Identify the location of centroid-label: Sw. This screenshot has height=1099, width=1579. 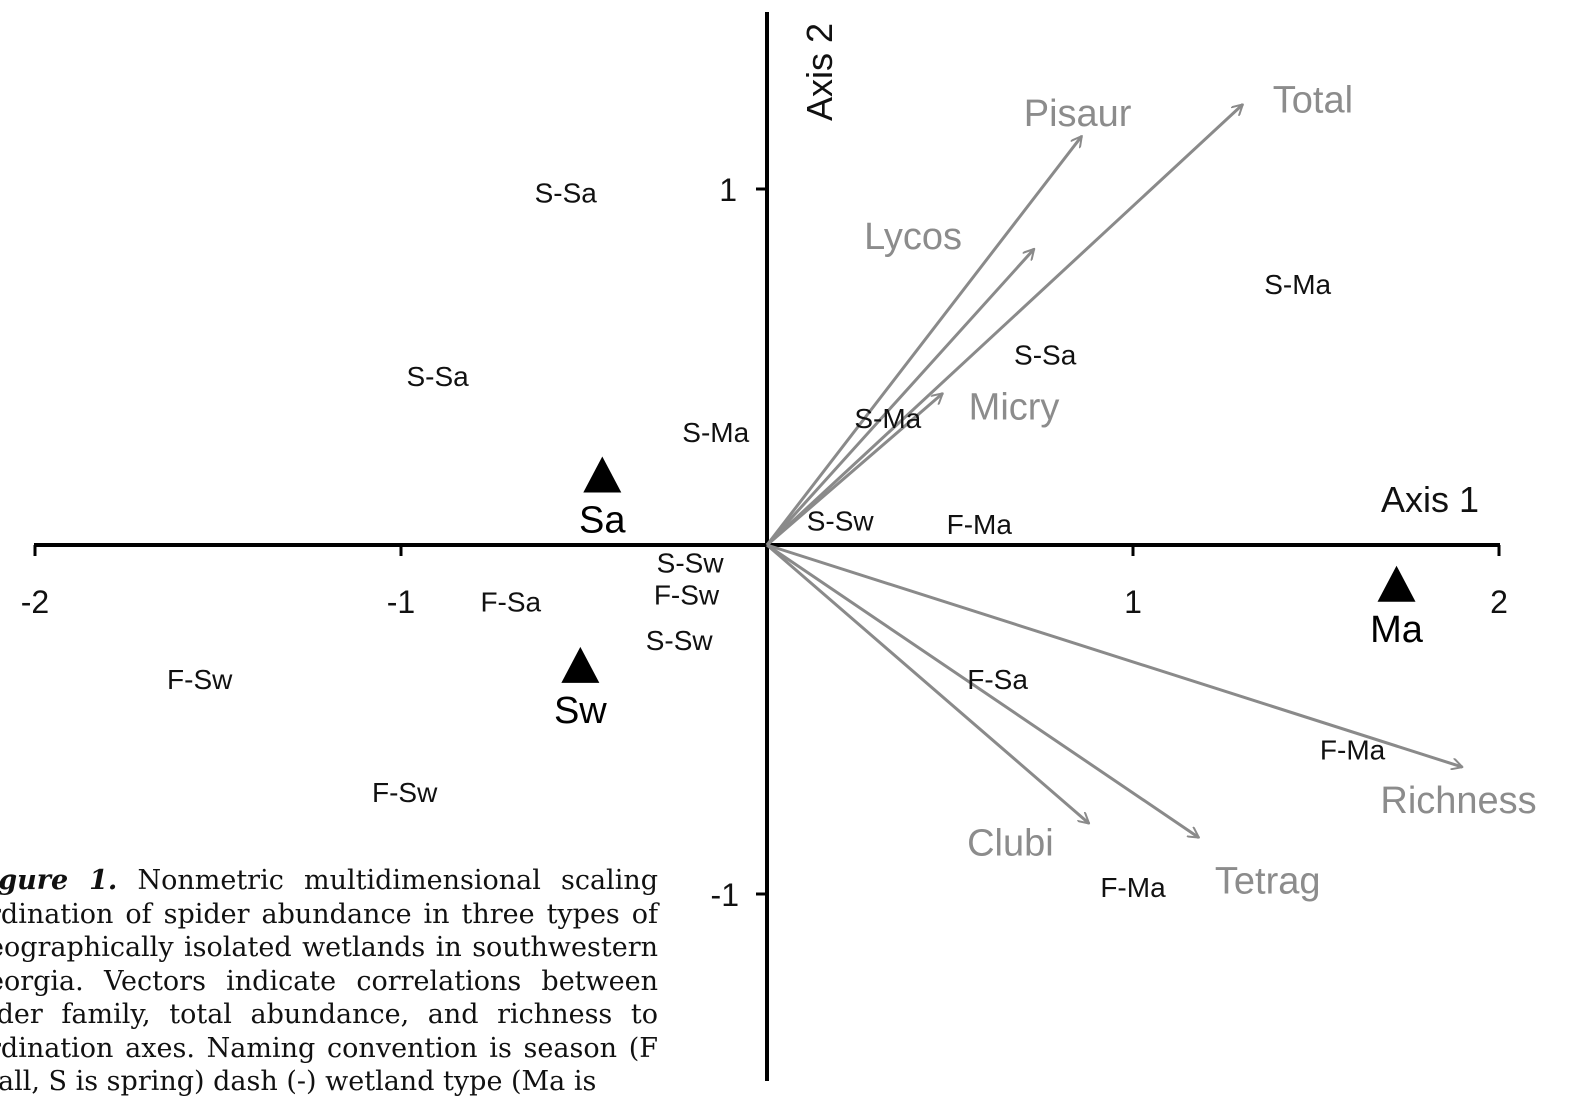
(580, 711).